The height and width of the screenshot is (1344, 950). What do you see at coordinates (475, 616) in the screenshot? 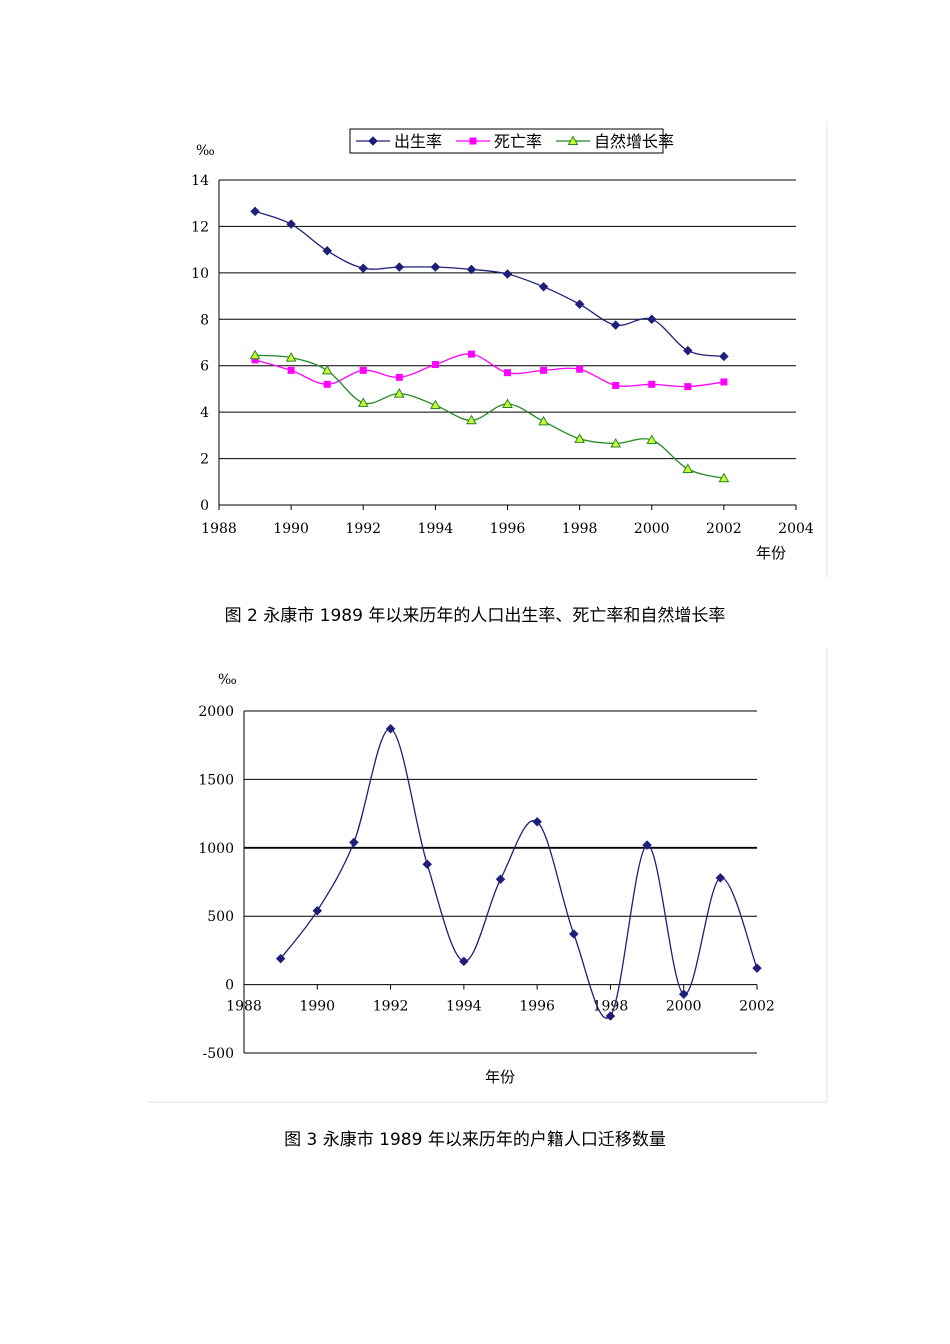
I see `figure-2-caption: 图 2 永康市 1989 年以来历年的人口出生率、死亡率和自然增长率` at bounding box center [475, 616].